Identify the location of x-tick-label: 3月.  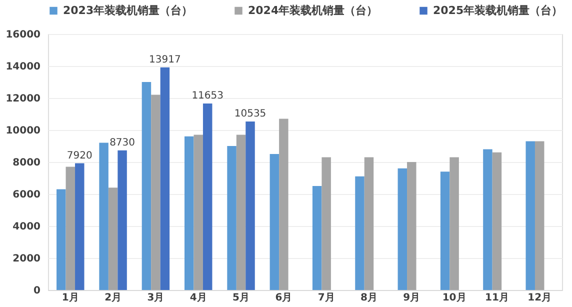
(155, 298).